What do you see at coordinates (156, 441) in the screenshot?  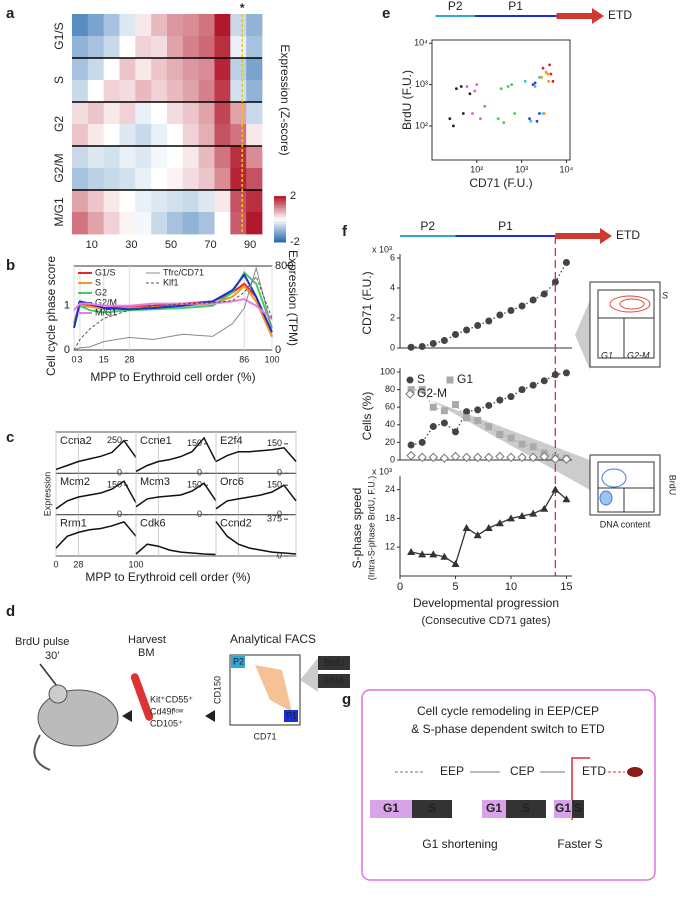 I see `panel-title: Ccne1` at bounding box center [156, 441].